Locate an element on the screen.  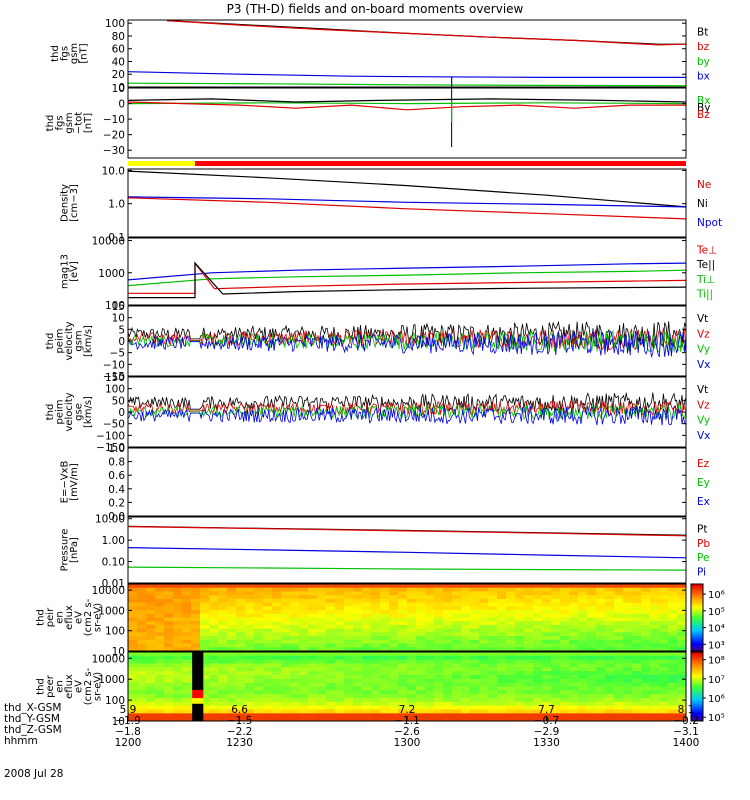
mode-bar is located at coordinates (407, 163).